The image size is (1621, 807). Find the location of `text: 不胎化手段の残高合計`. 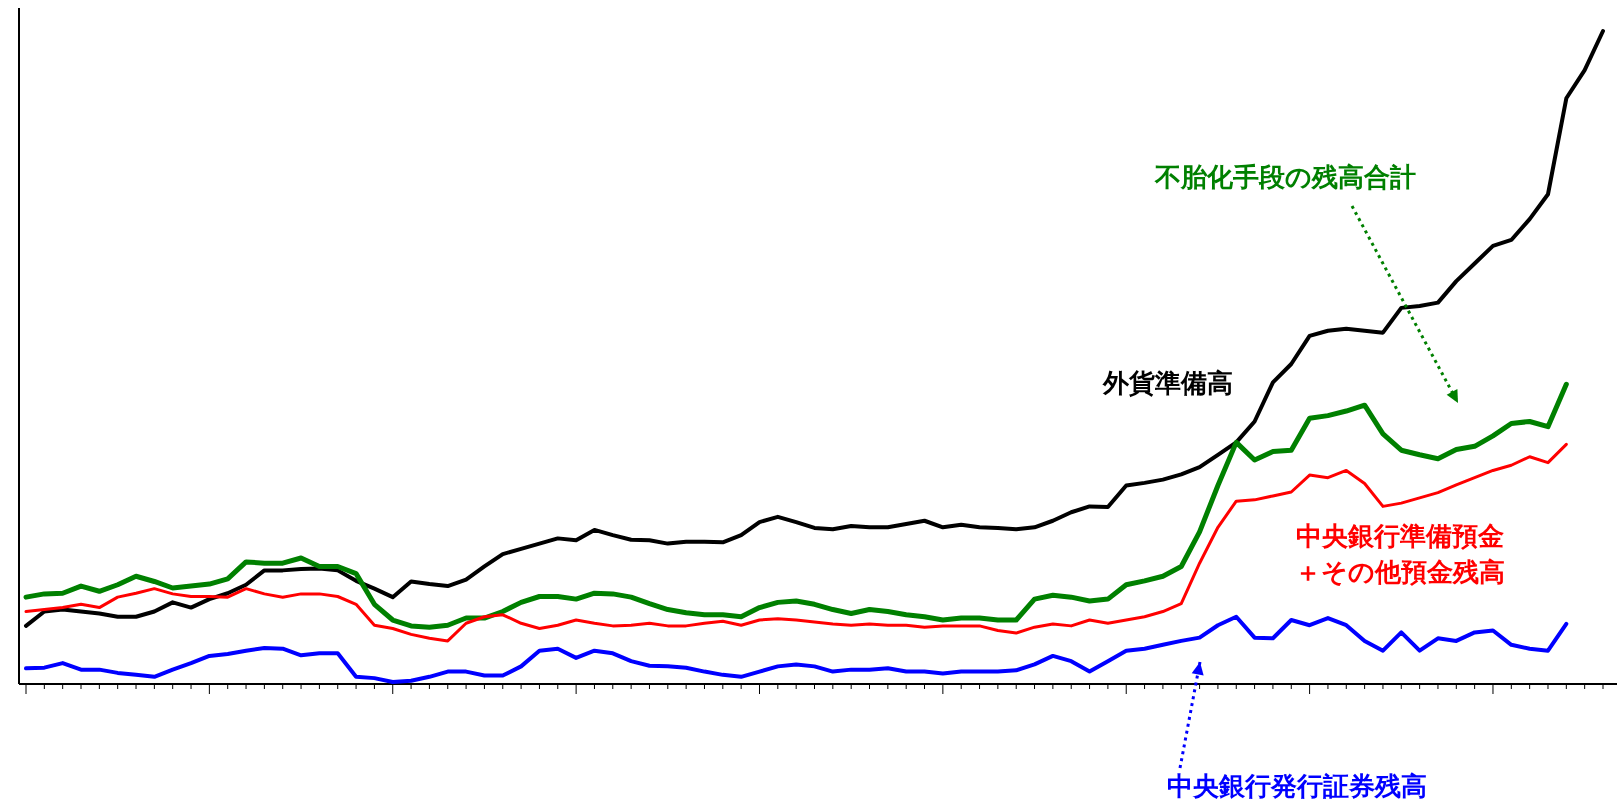

text: 不胎化手段の残高合計 is located at coordinates (1284, 177).